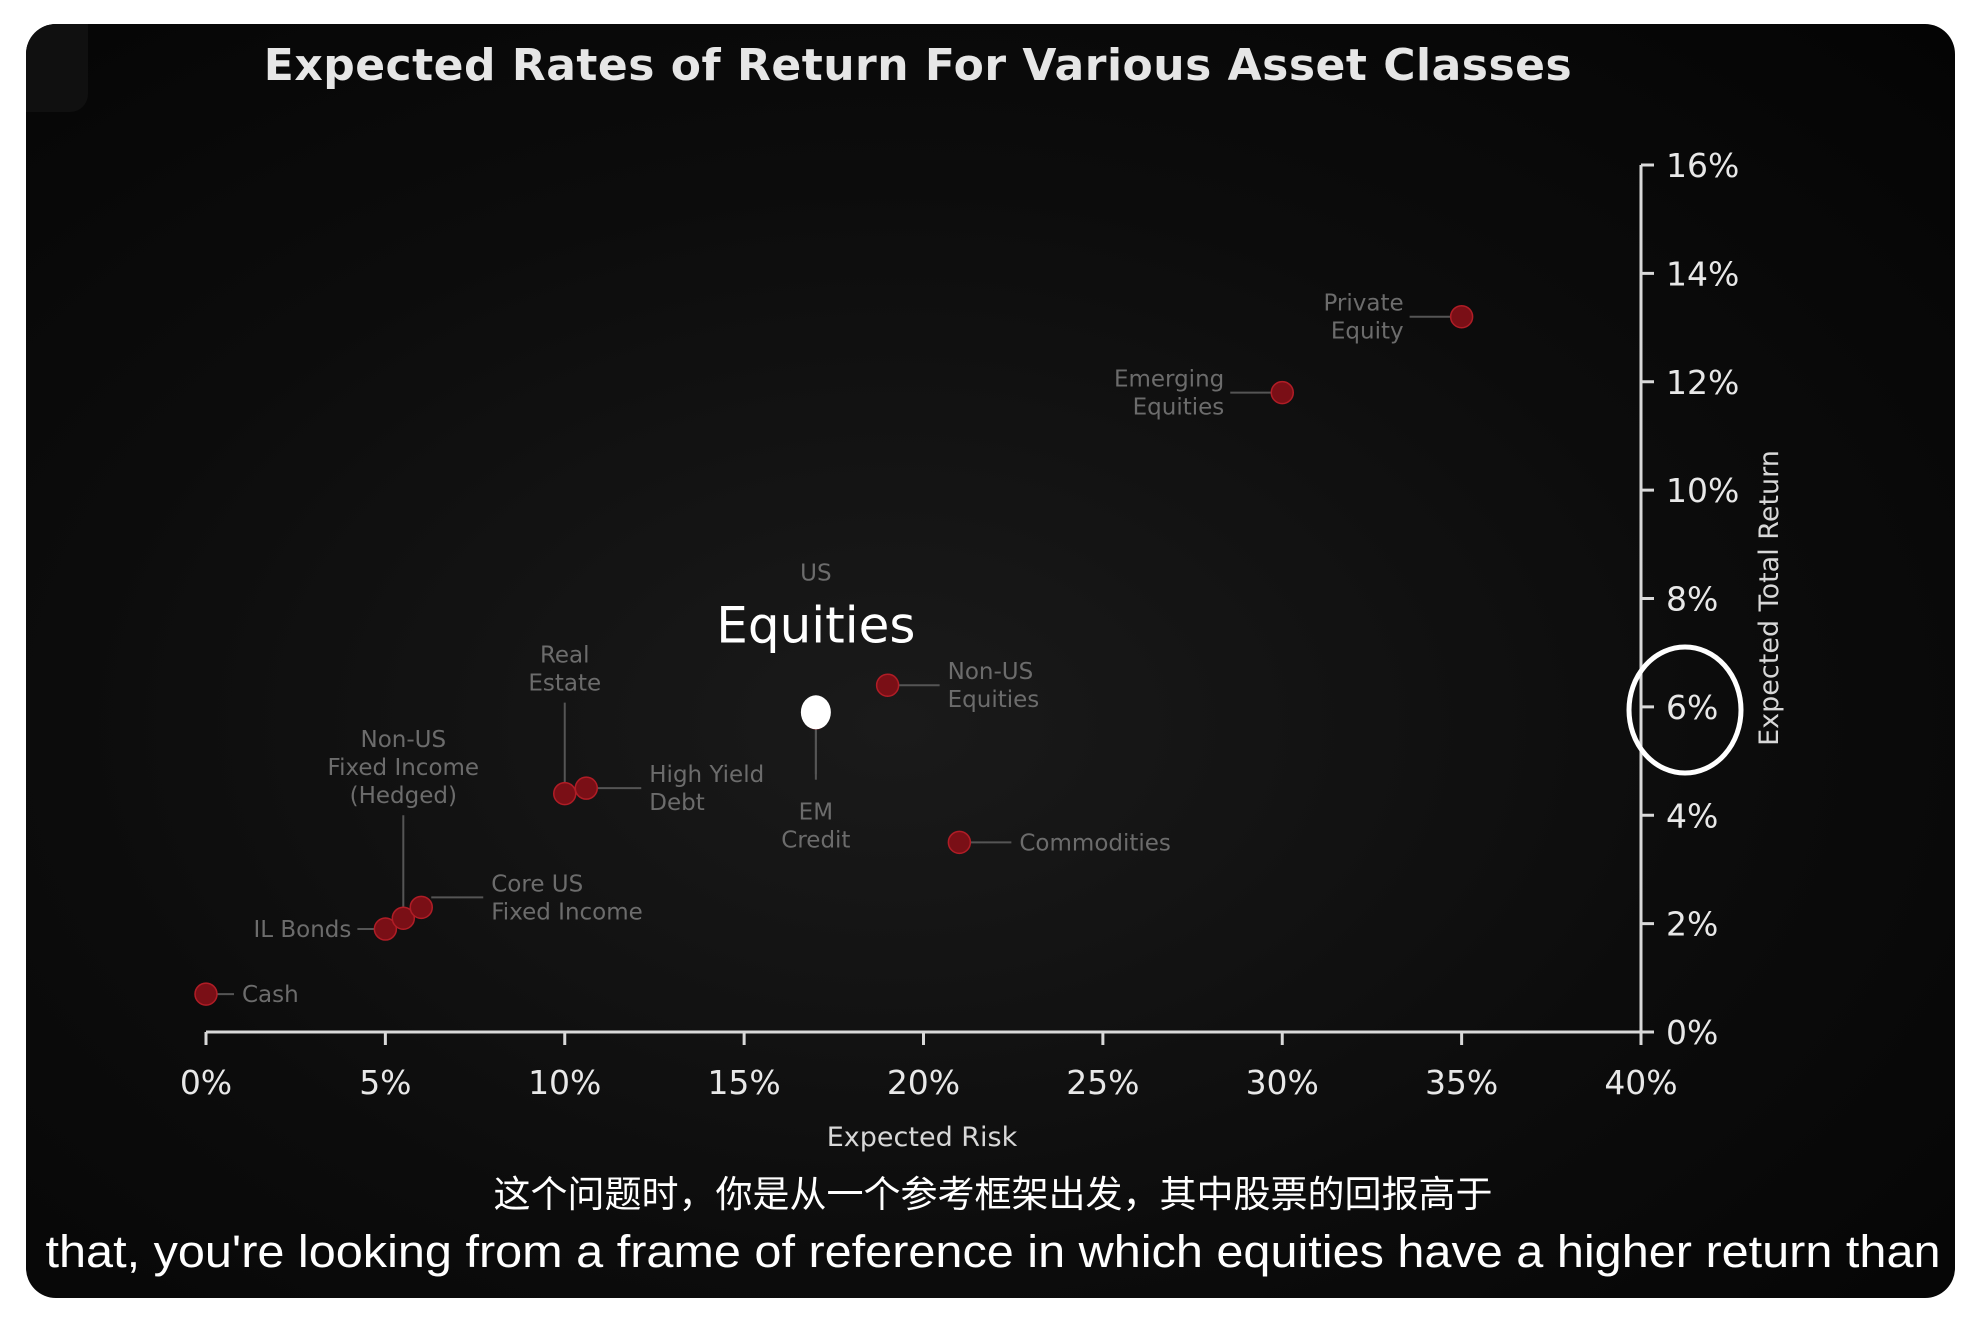 The image size is (1981, 1323). I want to click on point-label: Core US Fixed Income, so click(567, 898).